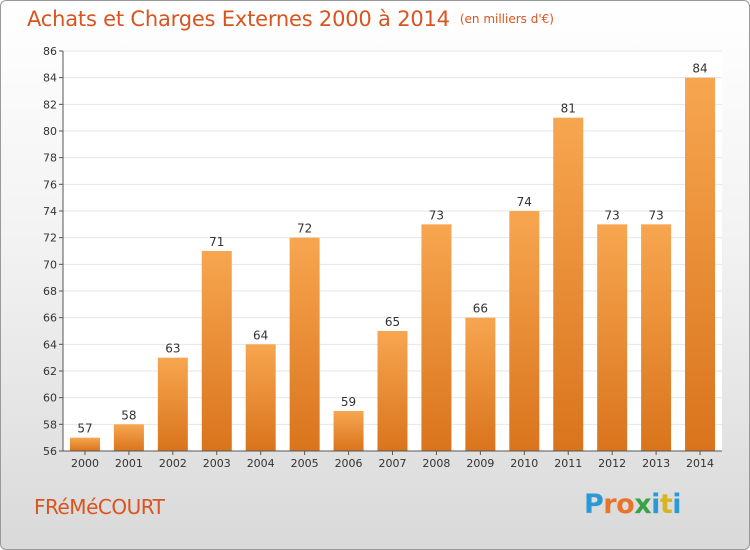 This screenshot has width=750, height=550. What do you see at coordinates (699, 69) in the screenshot?
I see `data-label: 84` at bounding box center [699, 69].